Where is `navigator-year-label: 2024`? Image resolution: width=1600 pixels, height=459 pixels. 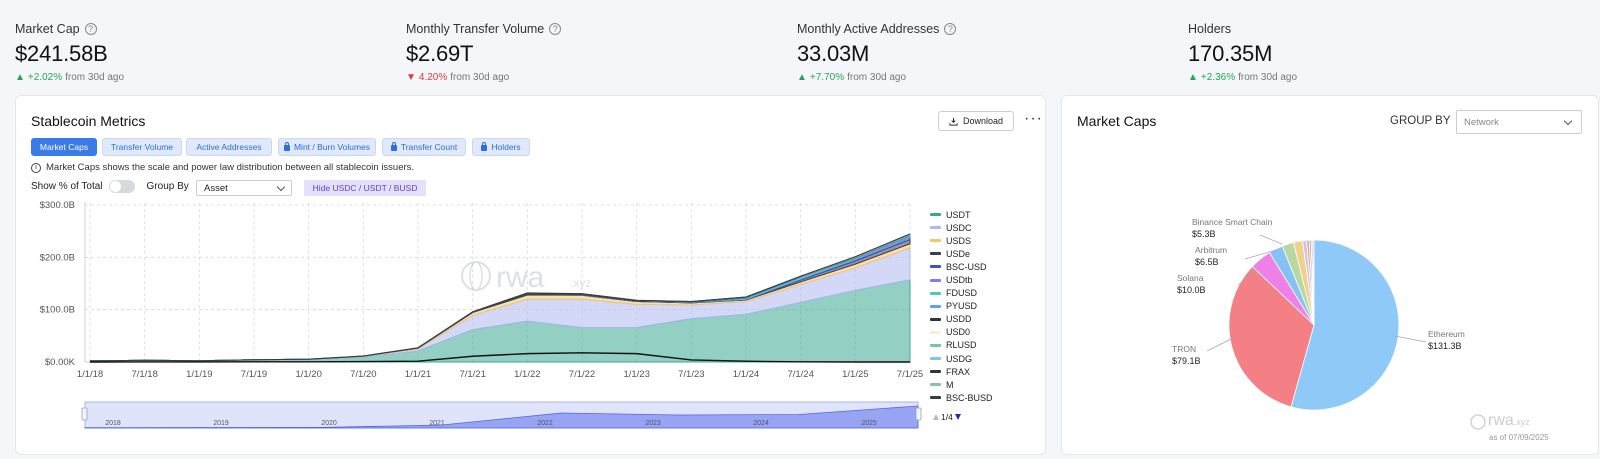
navigator-year-label: 2024 is located at coordinates (761, 423).